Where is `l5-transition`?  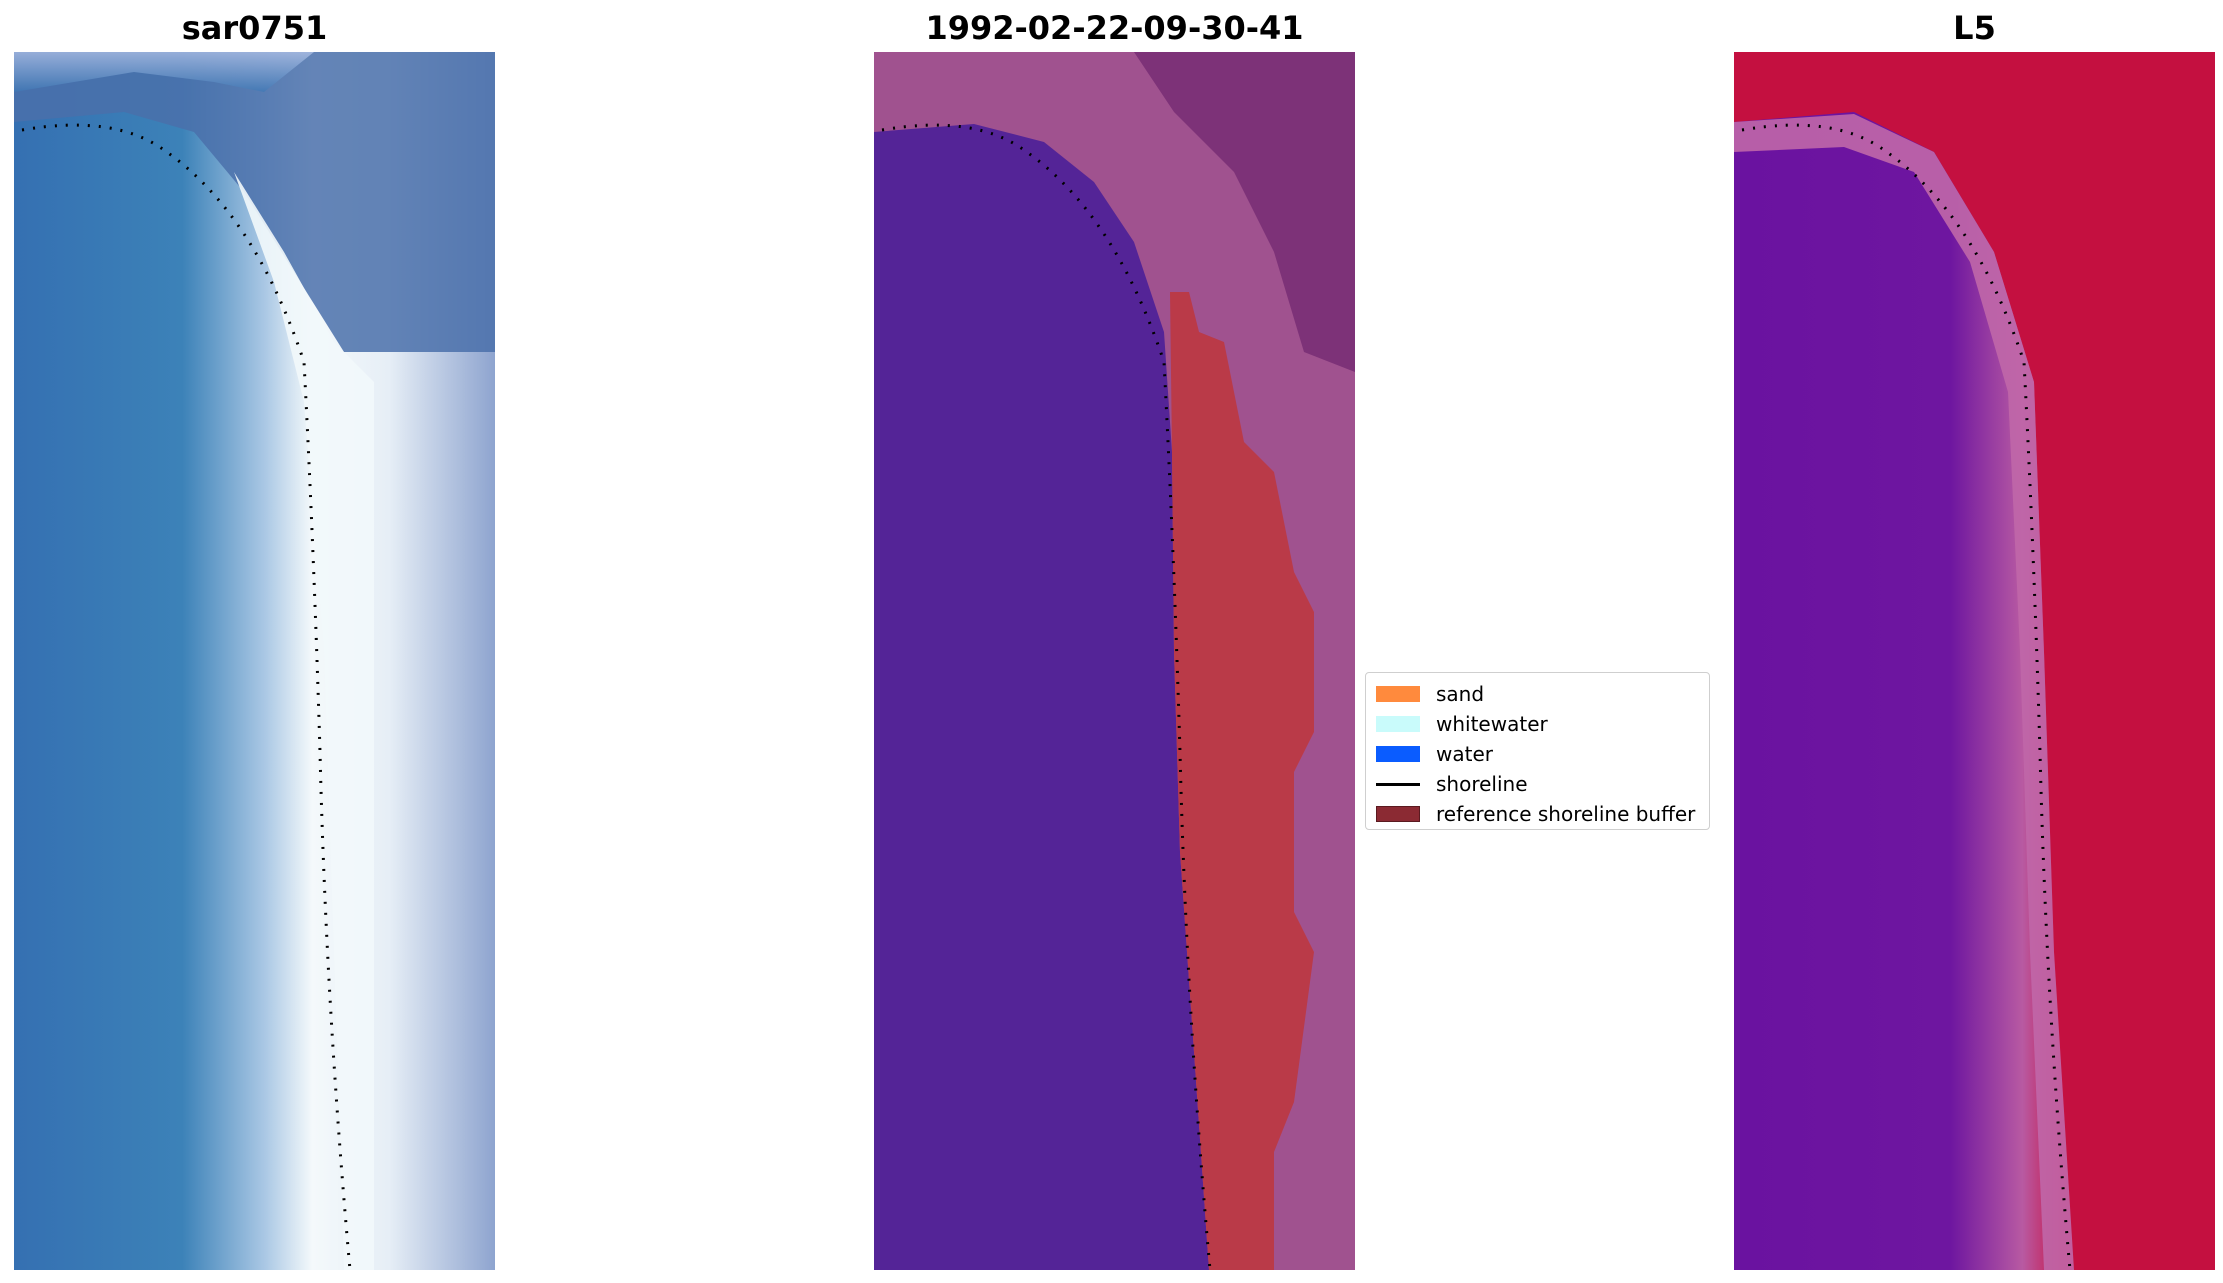
l5-transition is located at coordinates (1904, 692).